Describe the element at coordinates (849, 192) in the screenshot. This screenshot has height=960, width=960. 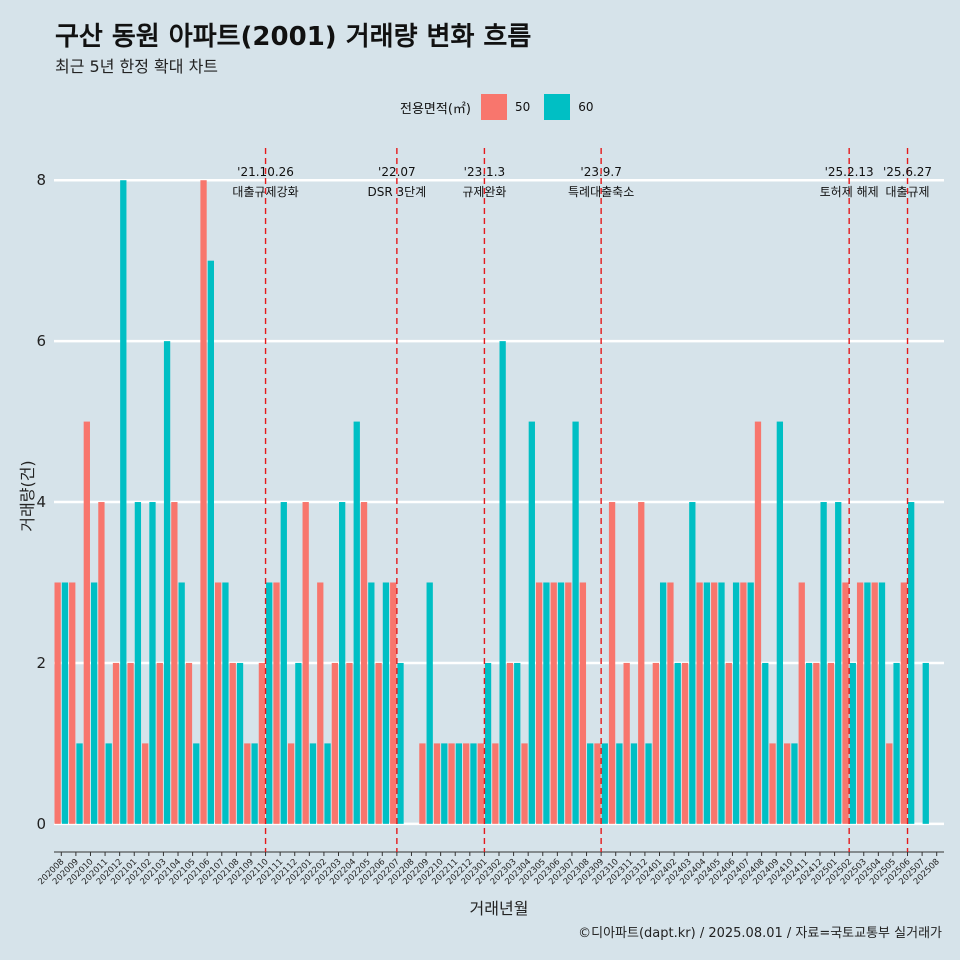
I see `annotation-label: 토허제 해제` at that location.